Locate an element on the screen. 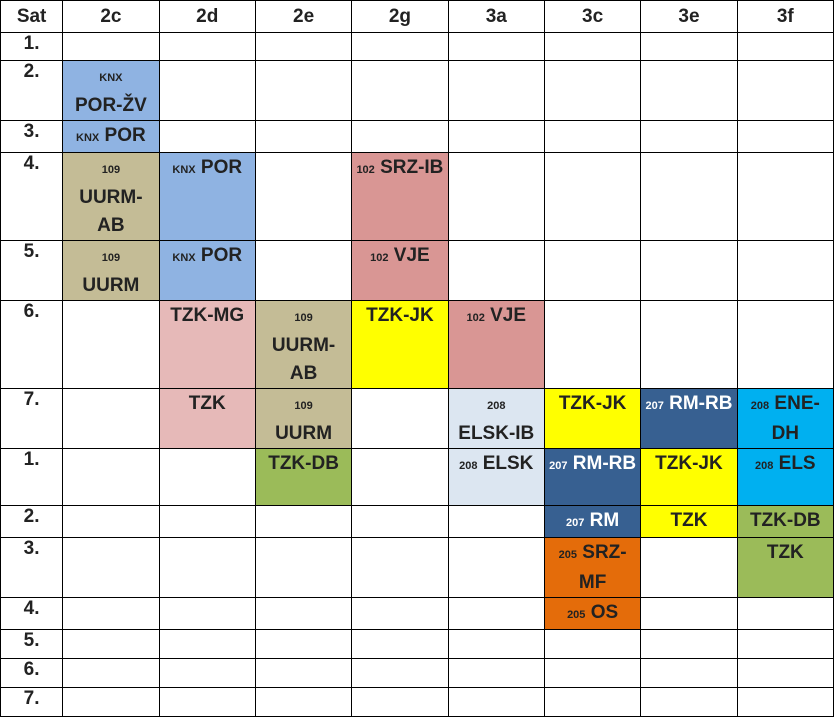 The image size is (834, 717). header-sat: Sat is located at coordinates (32, 16).